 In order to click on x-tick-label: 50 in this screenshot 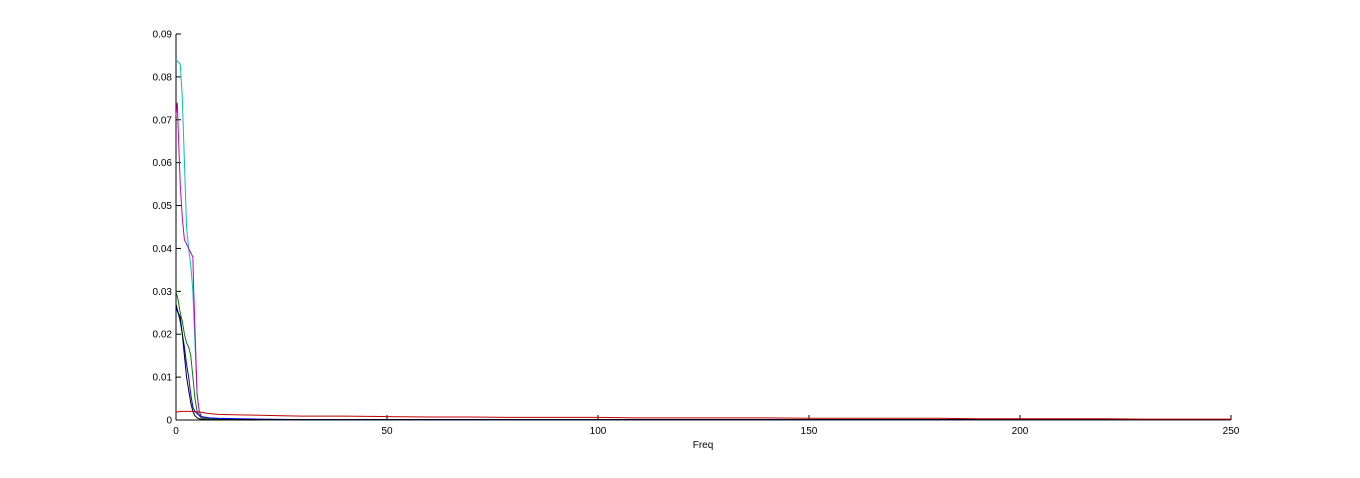, I will do `click(387, 431)`.